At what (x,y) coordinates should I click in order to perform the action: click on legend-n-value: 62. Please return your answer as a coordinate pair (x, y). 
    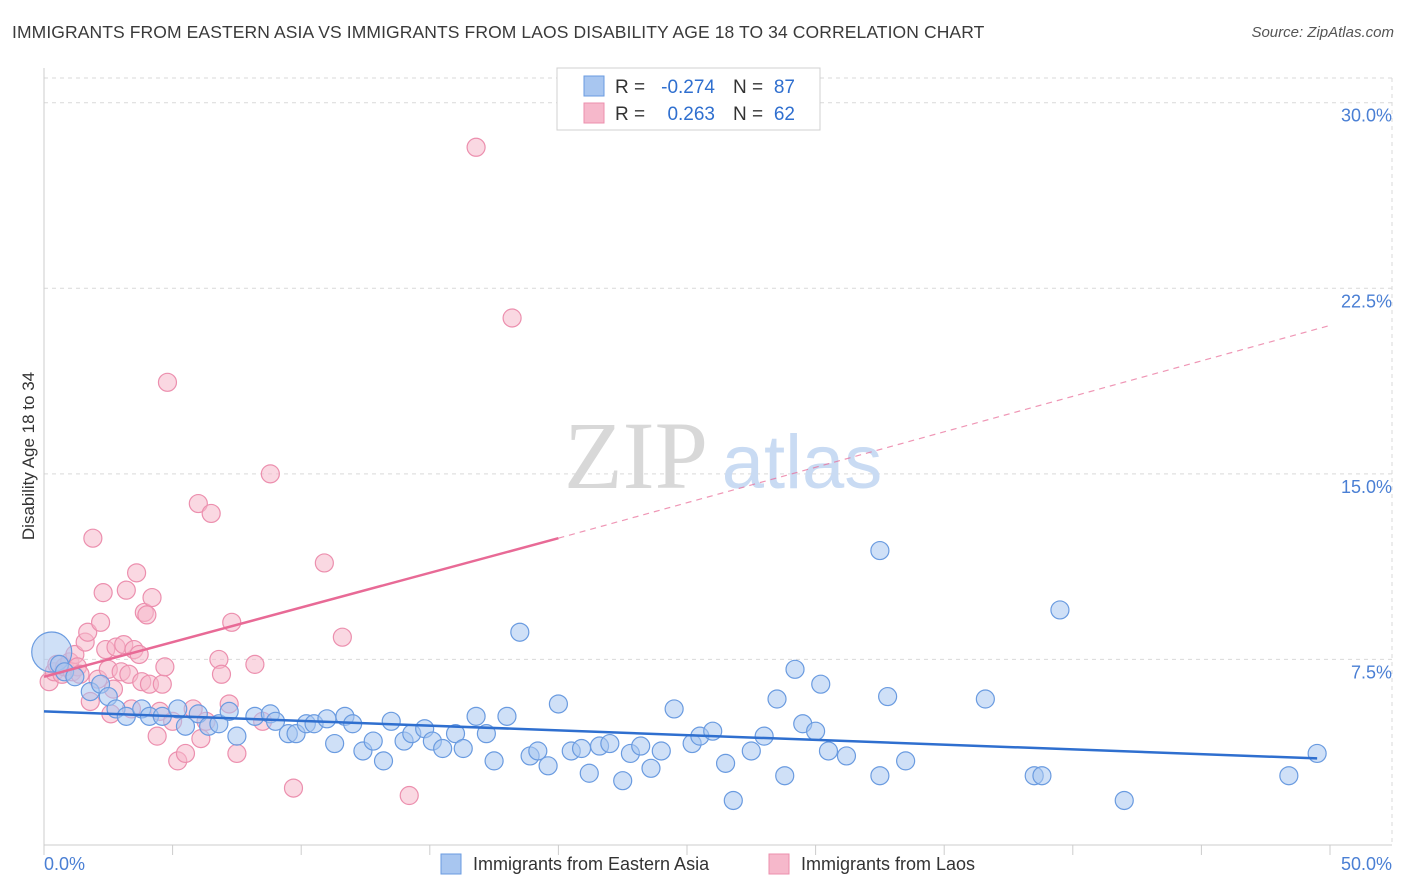
    Looking at the image, I should click on (784, 114).